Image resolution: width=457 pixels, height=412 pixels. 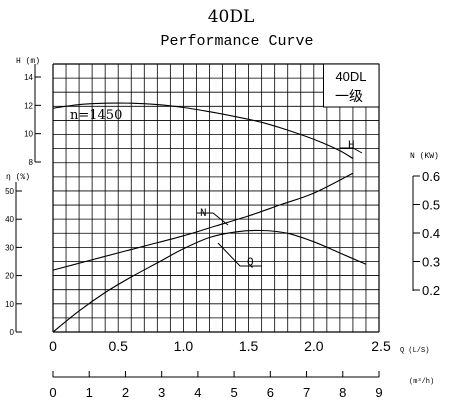 What do you see at coordinates (197, 392) in the screenshot?
I see `x2-axis-tick-label: 4` at bounding box center [197, 392].